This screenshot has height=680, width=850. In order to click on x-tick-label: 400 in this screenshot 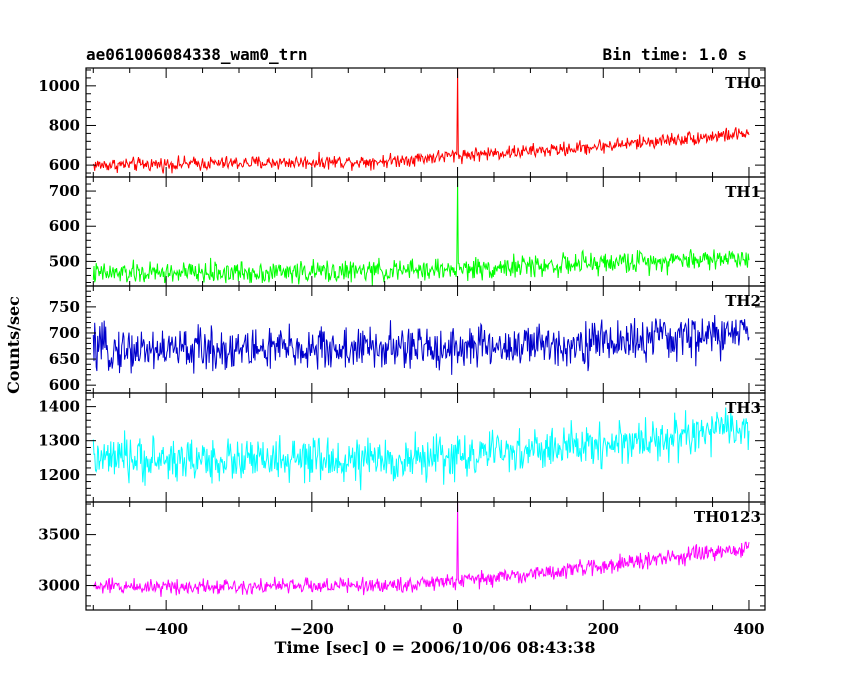, I will do `click(748, 629)`.